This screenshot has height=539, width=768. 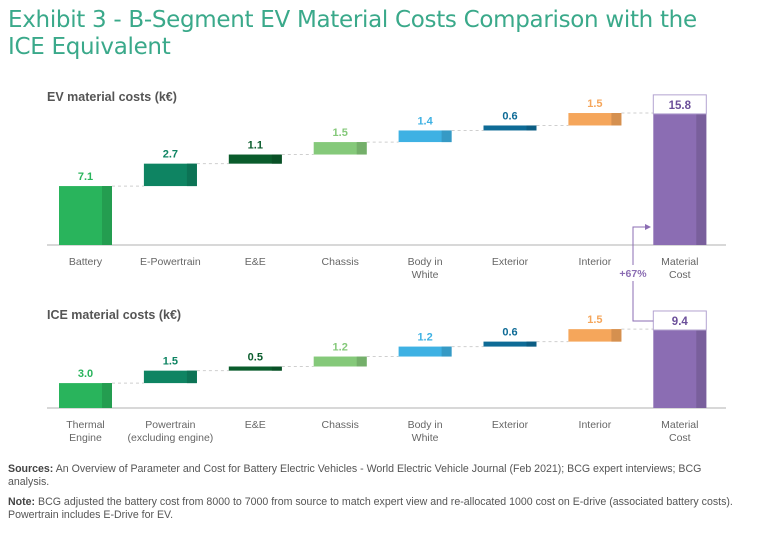 I want to click on comparison-label: +67%, so click(x=633, y=274).